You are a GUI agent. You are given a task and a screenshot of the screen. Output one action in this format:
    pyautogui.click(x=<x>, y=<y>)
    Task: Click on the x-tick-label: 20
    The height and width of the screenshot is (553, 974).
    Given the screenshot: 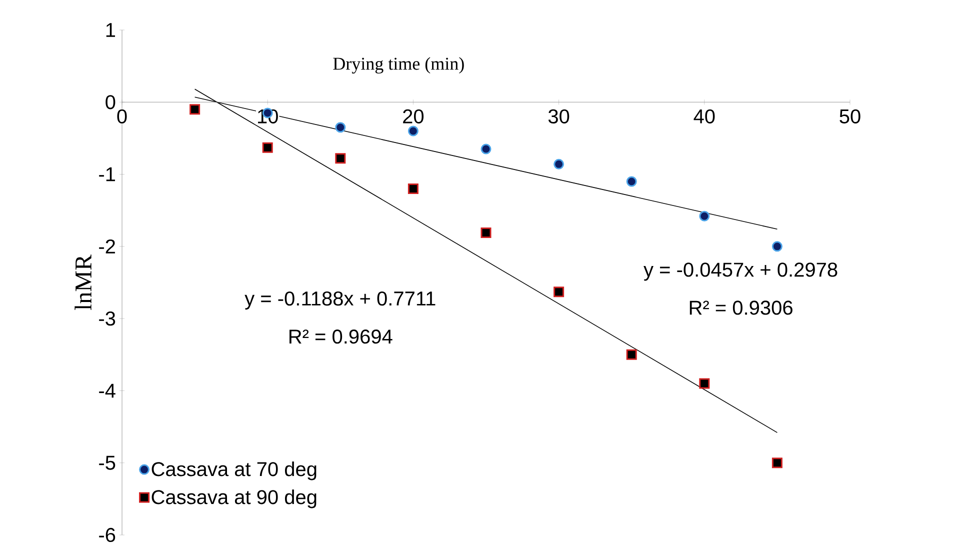 What is the action you would take?
    pyautogui.click(x=413, y=116)
    